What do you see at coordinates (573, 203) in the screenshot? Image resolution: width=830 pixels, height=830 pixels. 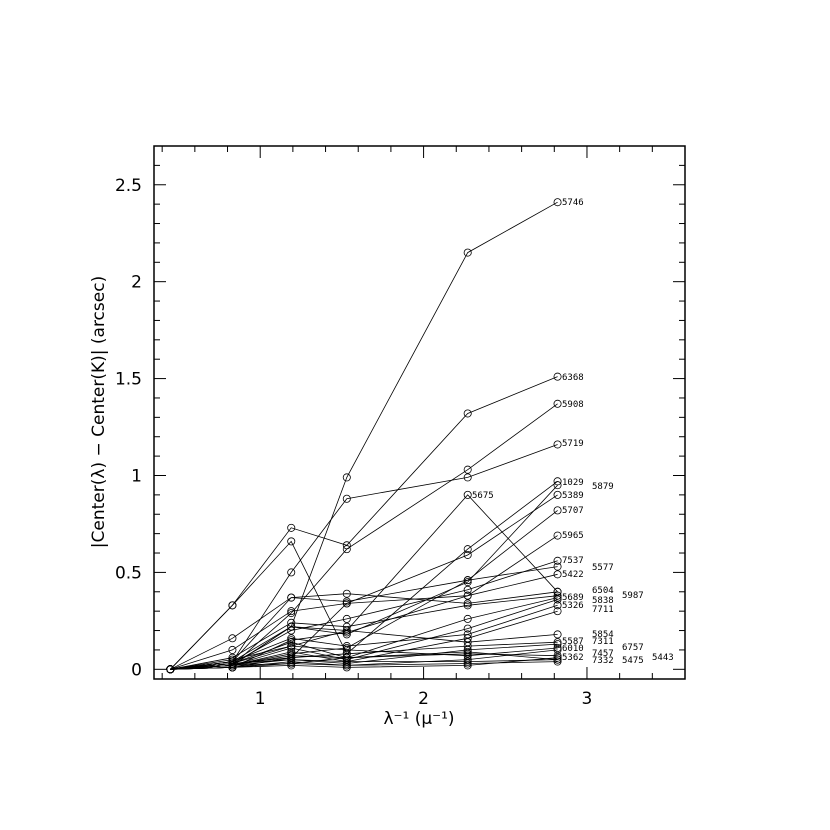 I see `series-label-5746: 5746` at bounding box center [573, 203].